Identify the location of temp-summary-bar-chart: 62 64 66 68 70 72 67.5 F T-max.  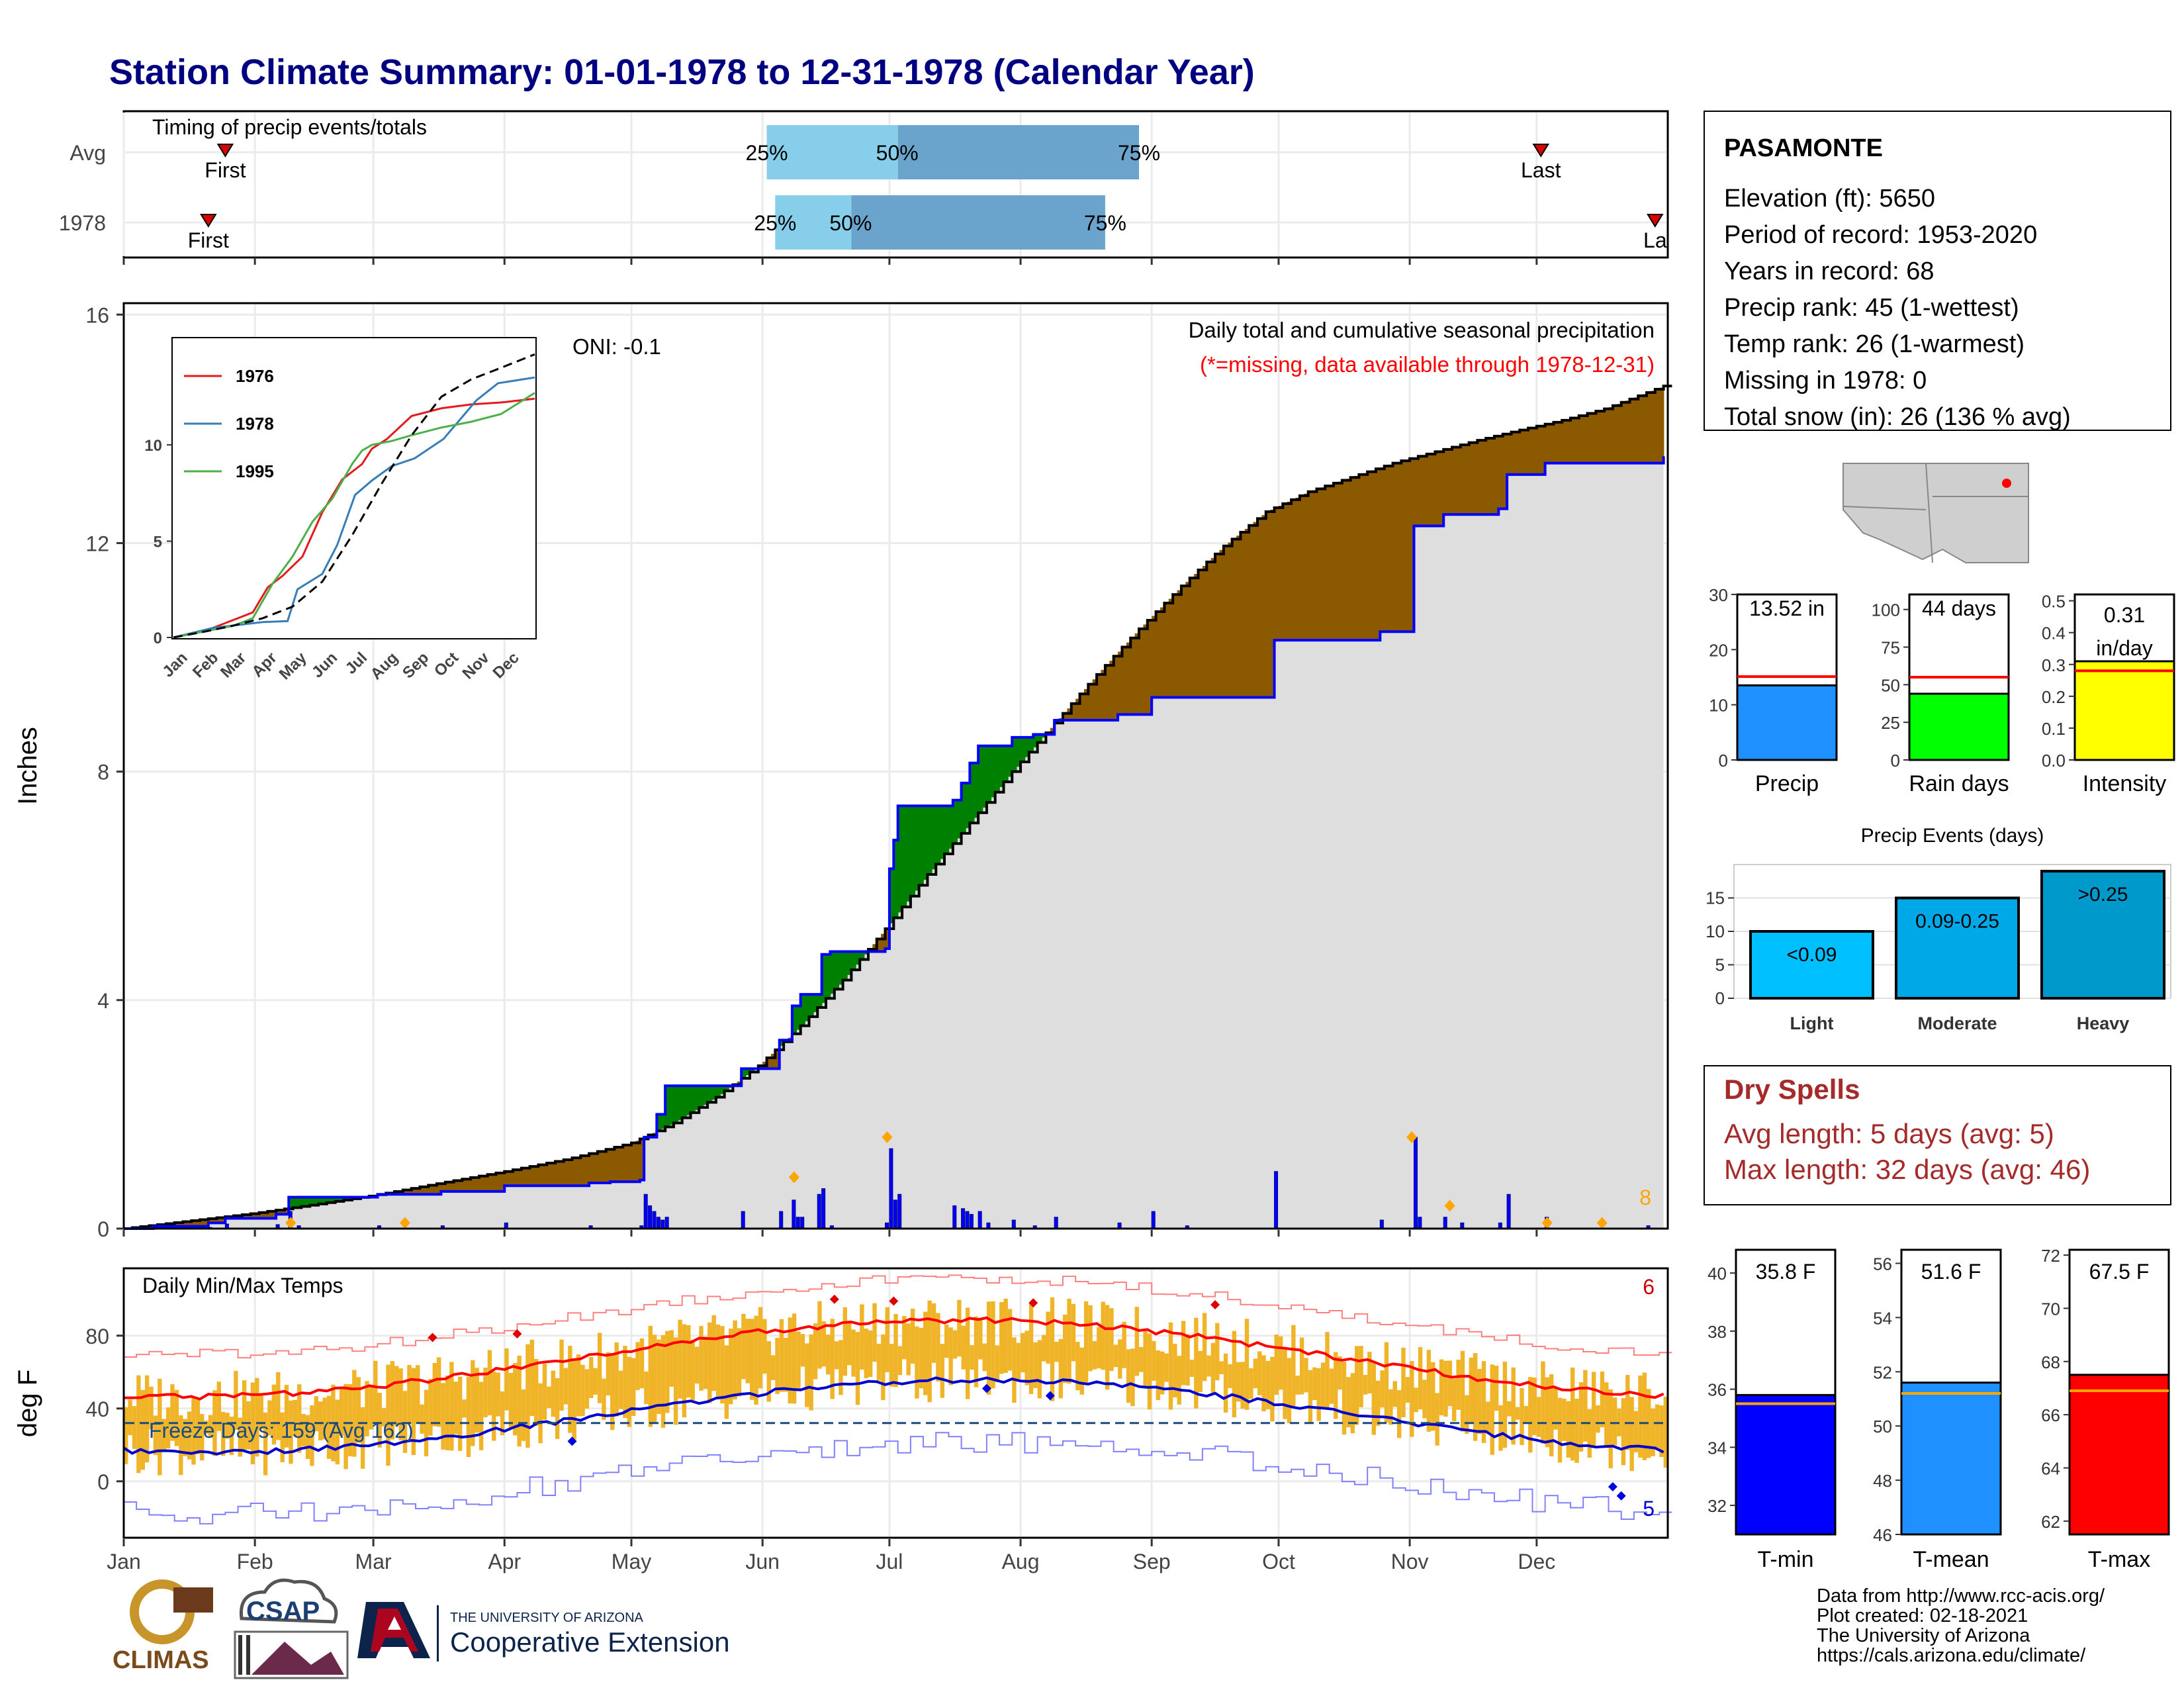
(2105, 1409).